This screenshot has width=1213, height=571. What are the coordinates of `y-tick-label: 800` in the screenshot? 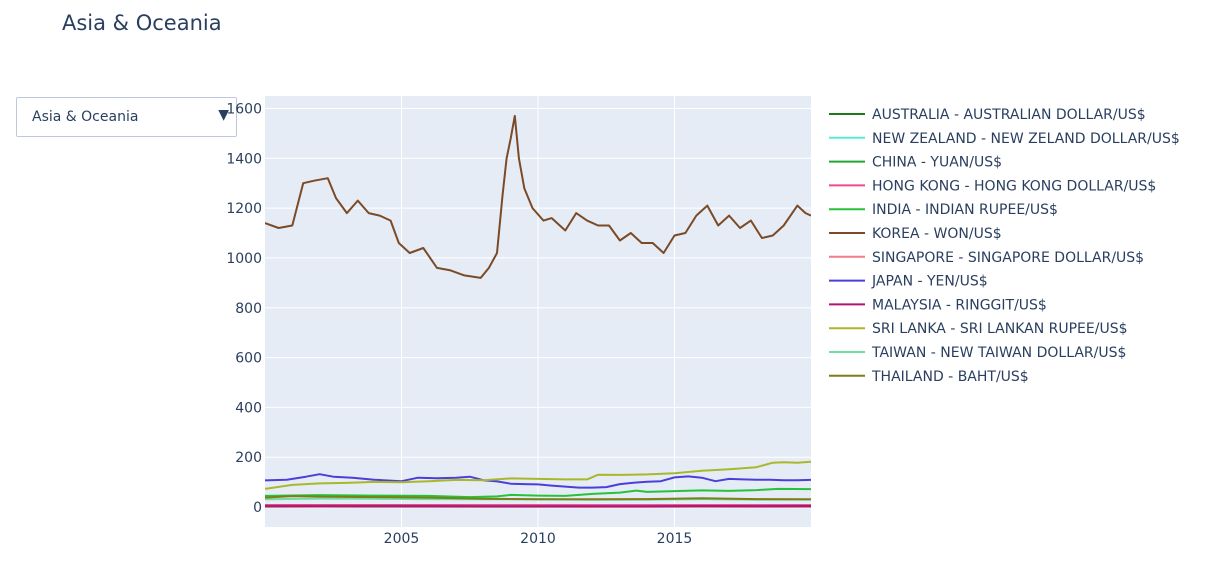 It's located at (248, 309).